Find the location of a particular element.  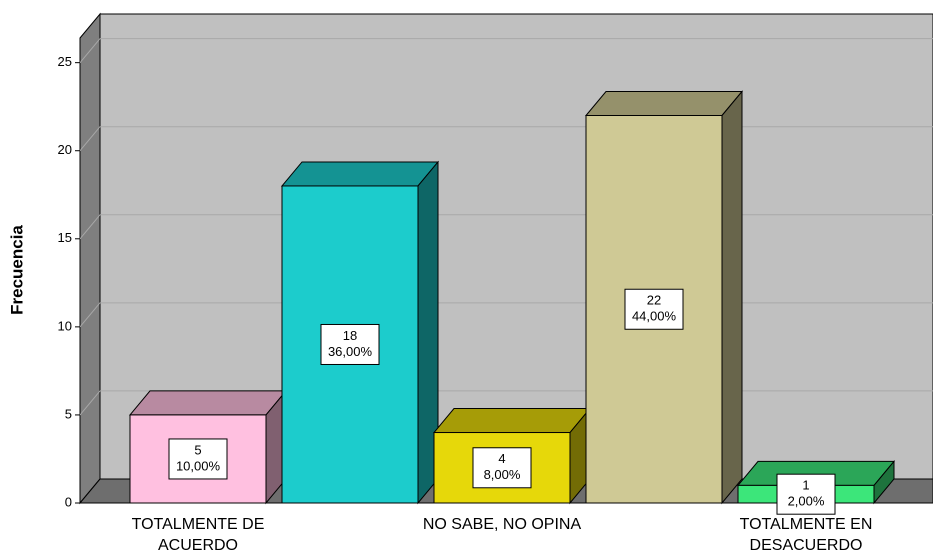

data-label: 22 is located at coordinates (654, 300).